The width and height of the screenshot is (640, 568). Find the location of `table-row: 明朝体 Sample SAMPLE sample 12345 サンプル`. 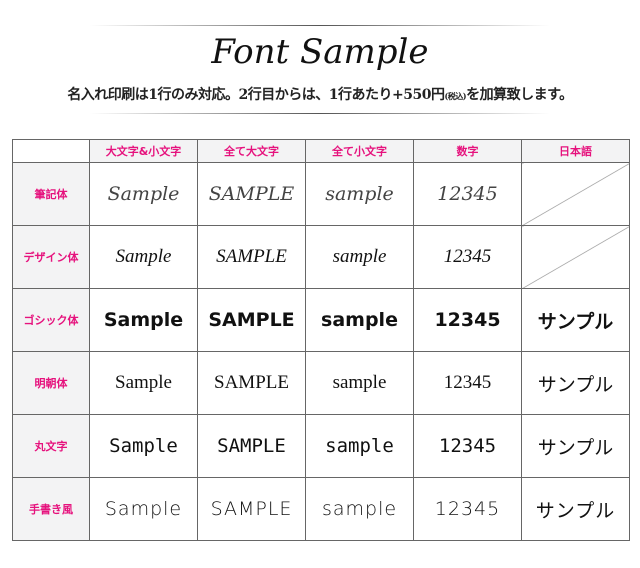

table-row: 明朝体 Sample SAMPLE sample 12345 サンプル is located at coordinates (321, 383).